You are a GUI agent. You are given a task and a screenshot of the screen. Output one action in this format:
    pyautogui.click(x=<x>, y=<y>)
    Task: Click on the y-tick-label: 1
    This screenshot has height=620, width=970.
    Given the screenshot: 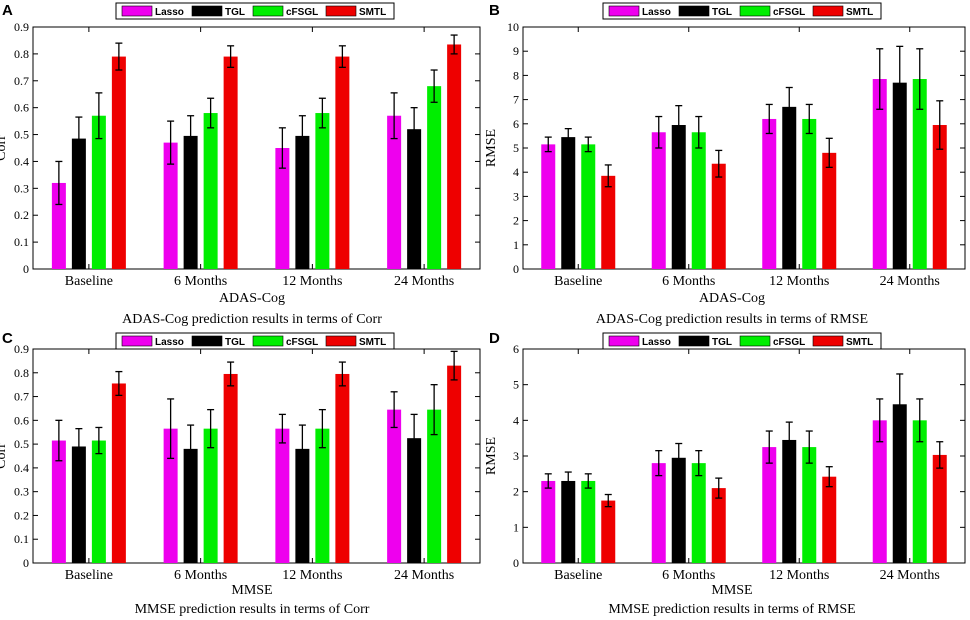 What is the action you would take?
    pyautogui.click(x=516, y=527)
    